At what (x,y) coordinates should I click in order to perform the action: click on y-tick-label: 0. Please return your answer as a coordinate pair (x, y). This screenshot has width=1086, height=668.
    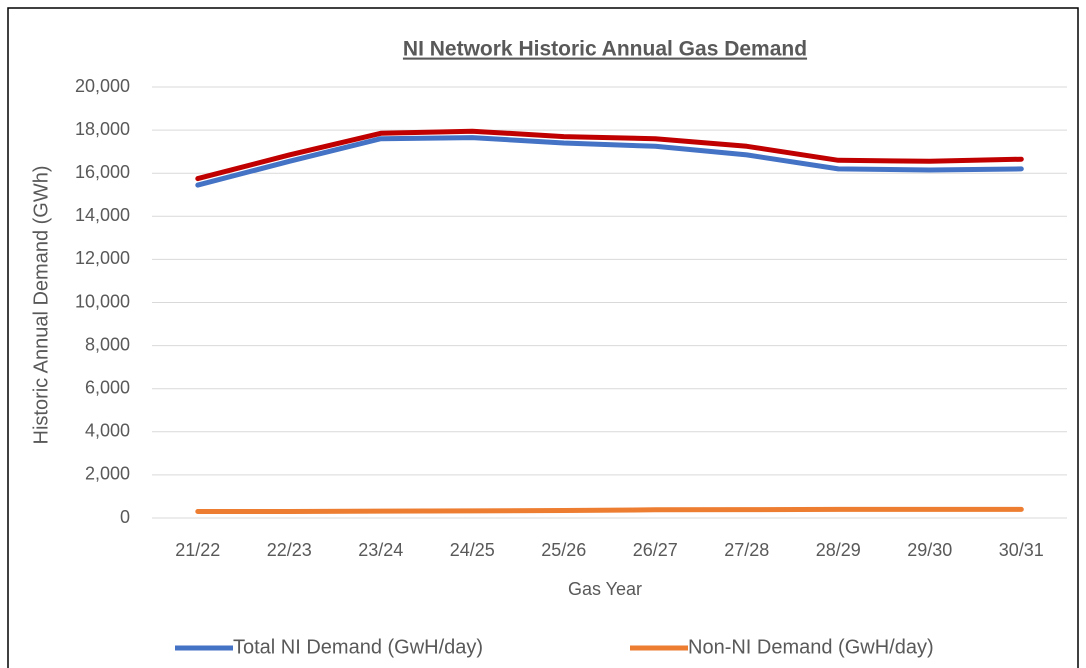
    Looking at the image, I should click on (125, 517).